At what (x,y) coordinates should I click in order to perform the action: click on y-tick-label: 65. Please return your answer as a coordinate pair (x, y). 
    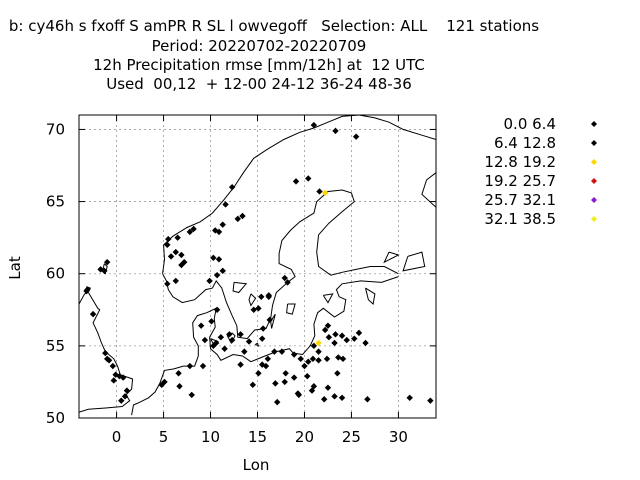
    Looking at the image, I should click on (55, 202).